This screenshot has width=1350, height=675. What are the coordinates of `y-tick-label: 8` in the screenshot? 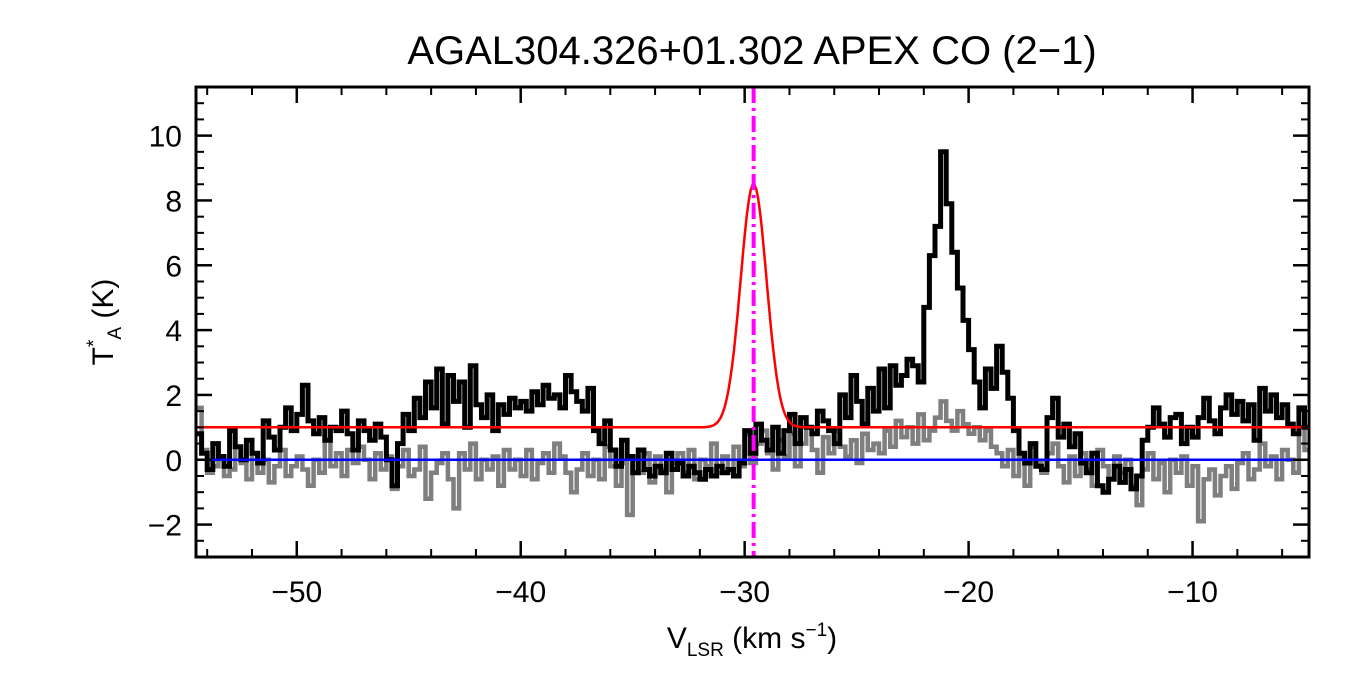 It's located at (173, 201).